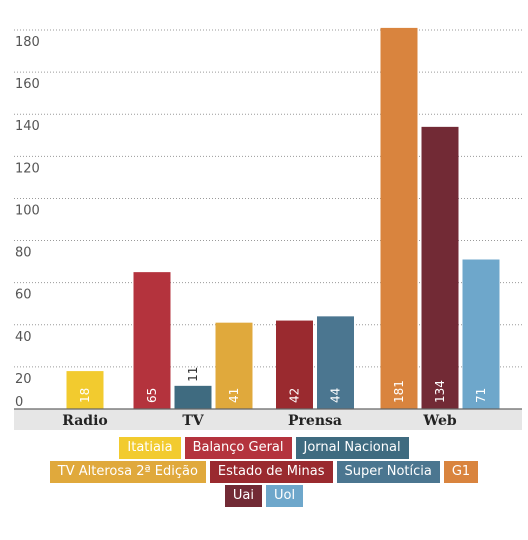 The image size is (528, 540). Describe the element at coordinates (271, 472) in the screenshot. I see `legend-item-estado-de-minas: Estado de Minas` at that location.